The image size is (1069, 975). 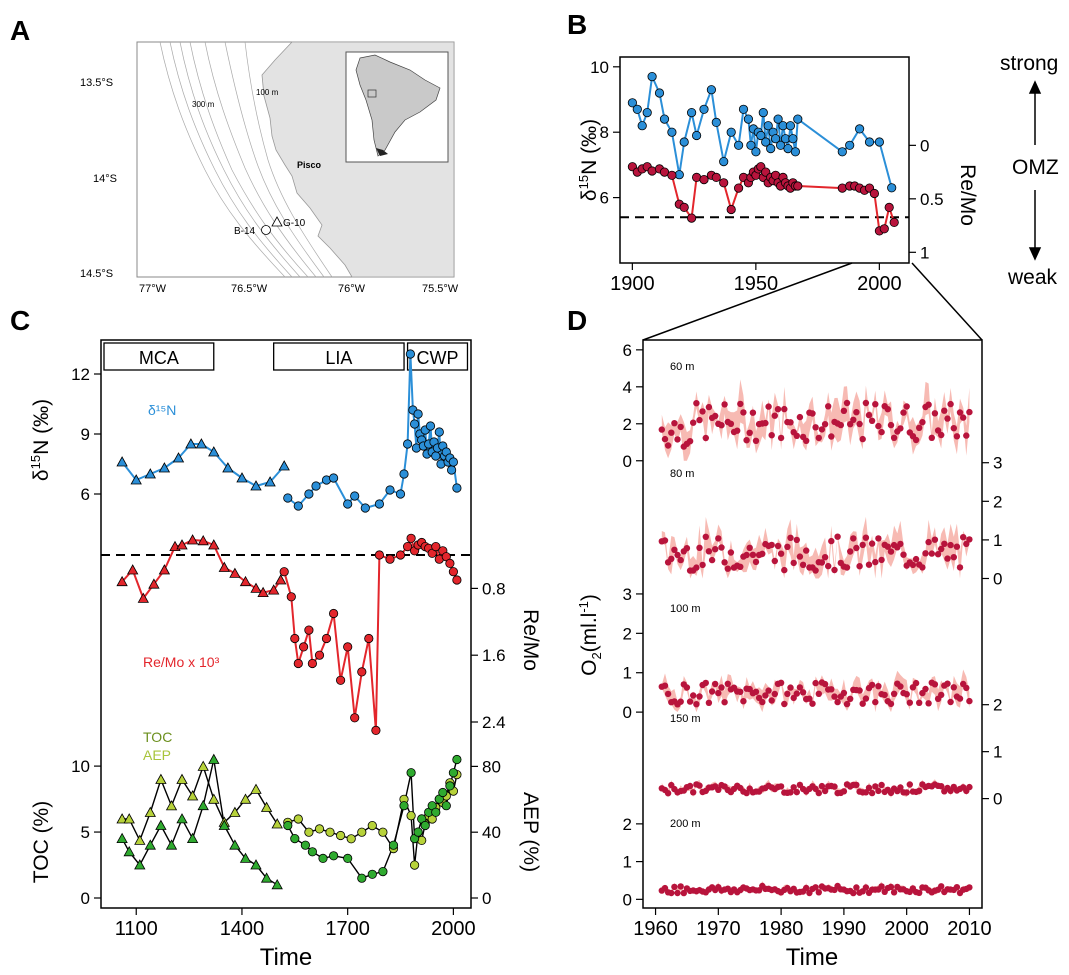 I want to click on panel-c-x-axis-label: Time, so click(x=286, y=957).